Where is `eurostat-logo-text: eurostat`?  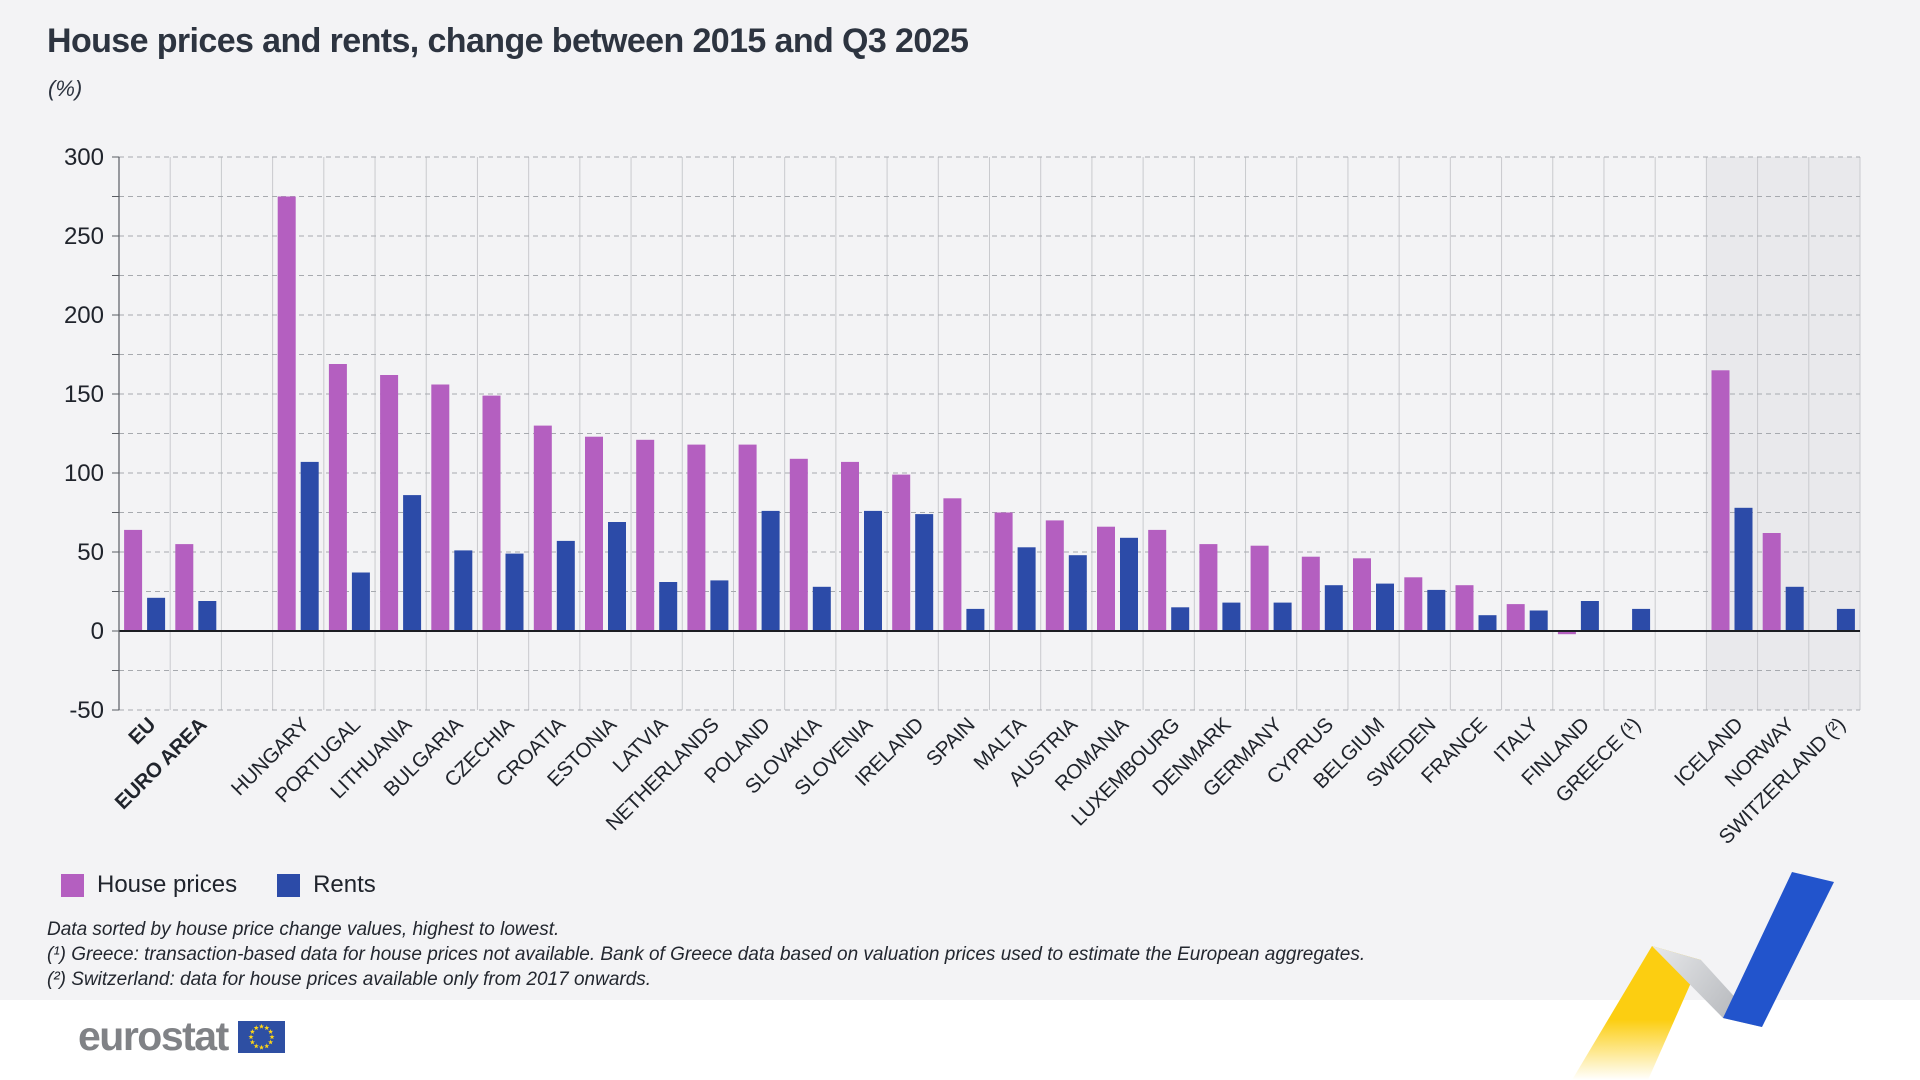 eurostat-logo-text: eurostat is located at coordinates (153, 1036).